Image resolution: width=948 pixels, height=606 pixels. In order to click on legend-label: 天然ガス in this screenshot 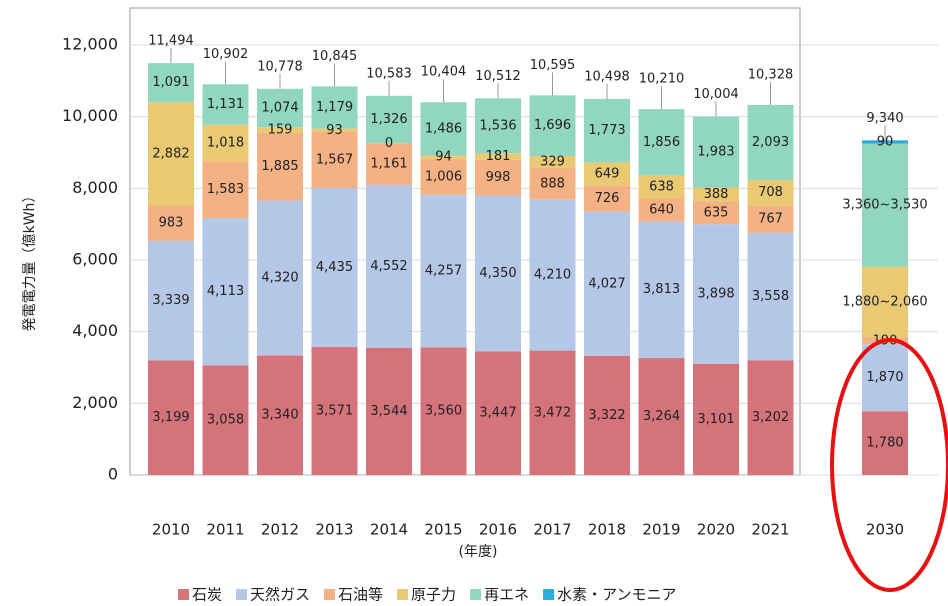, I will do `click(280, 595)`.